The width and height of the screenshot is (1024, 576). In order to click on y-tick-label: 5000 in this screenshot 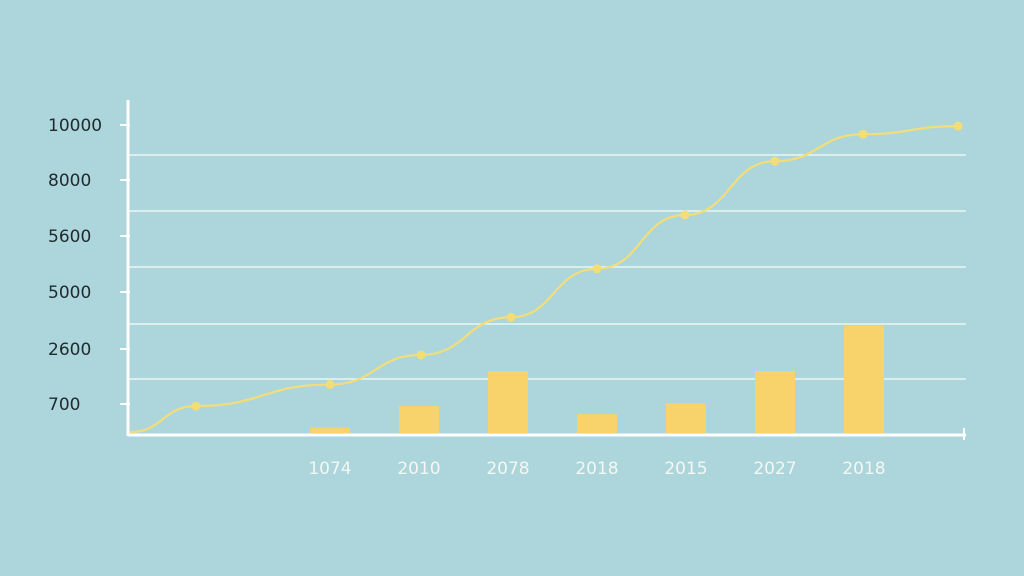, I will do `click(69, 293)`.